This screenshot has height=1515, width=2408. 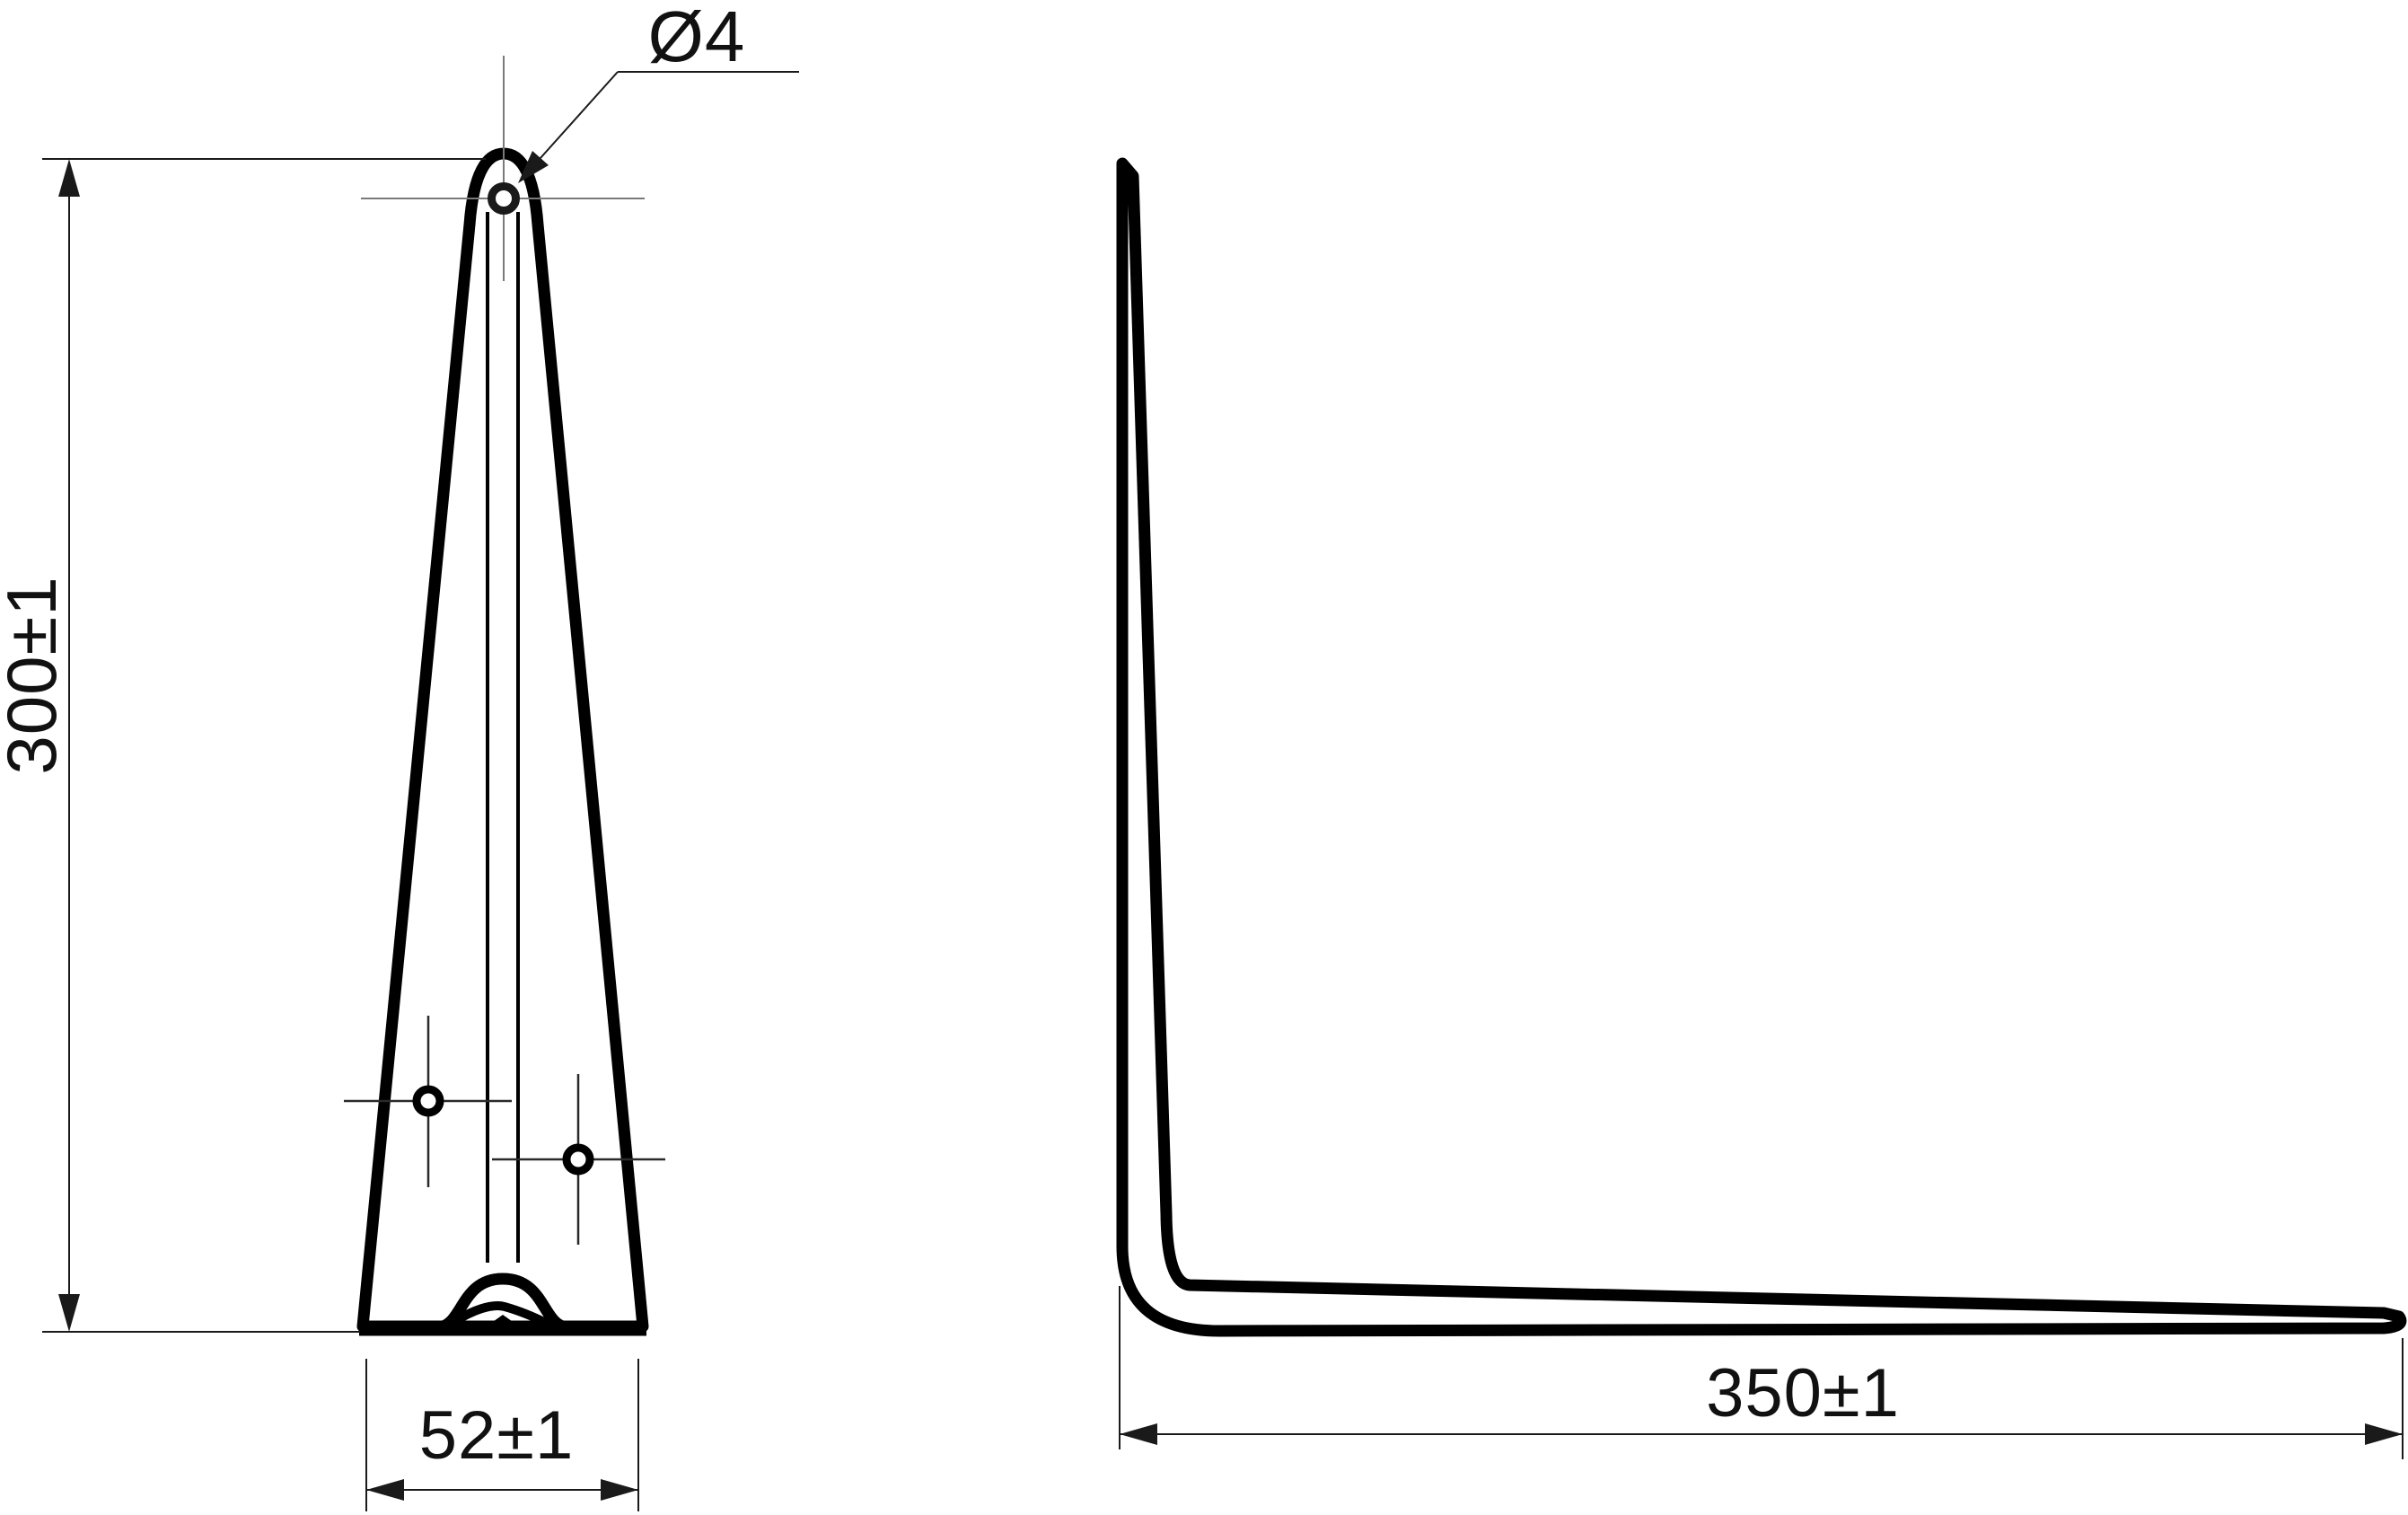 I want to click on leader-arrowhead-icon, so click(x=533, y=167).